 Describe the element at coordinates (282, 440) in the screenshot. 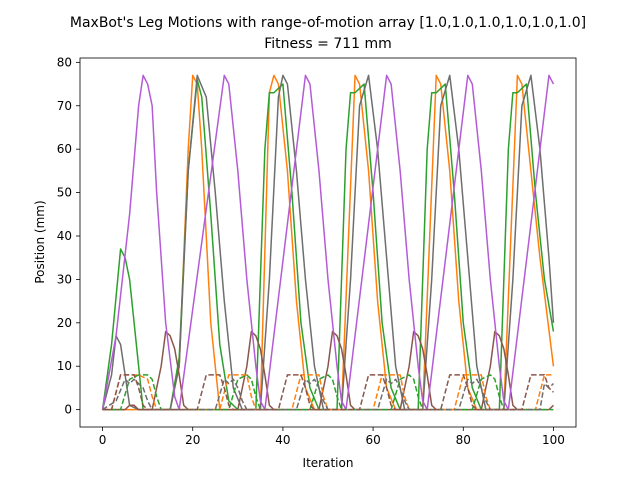

I see `x-tick-label: 40` at that location.